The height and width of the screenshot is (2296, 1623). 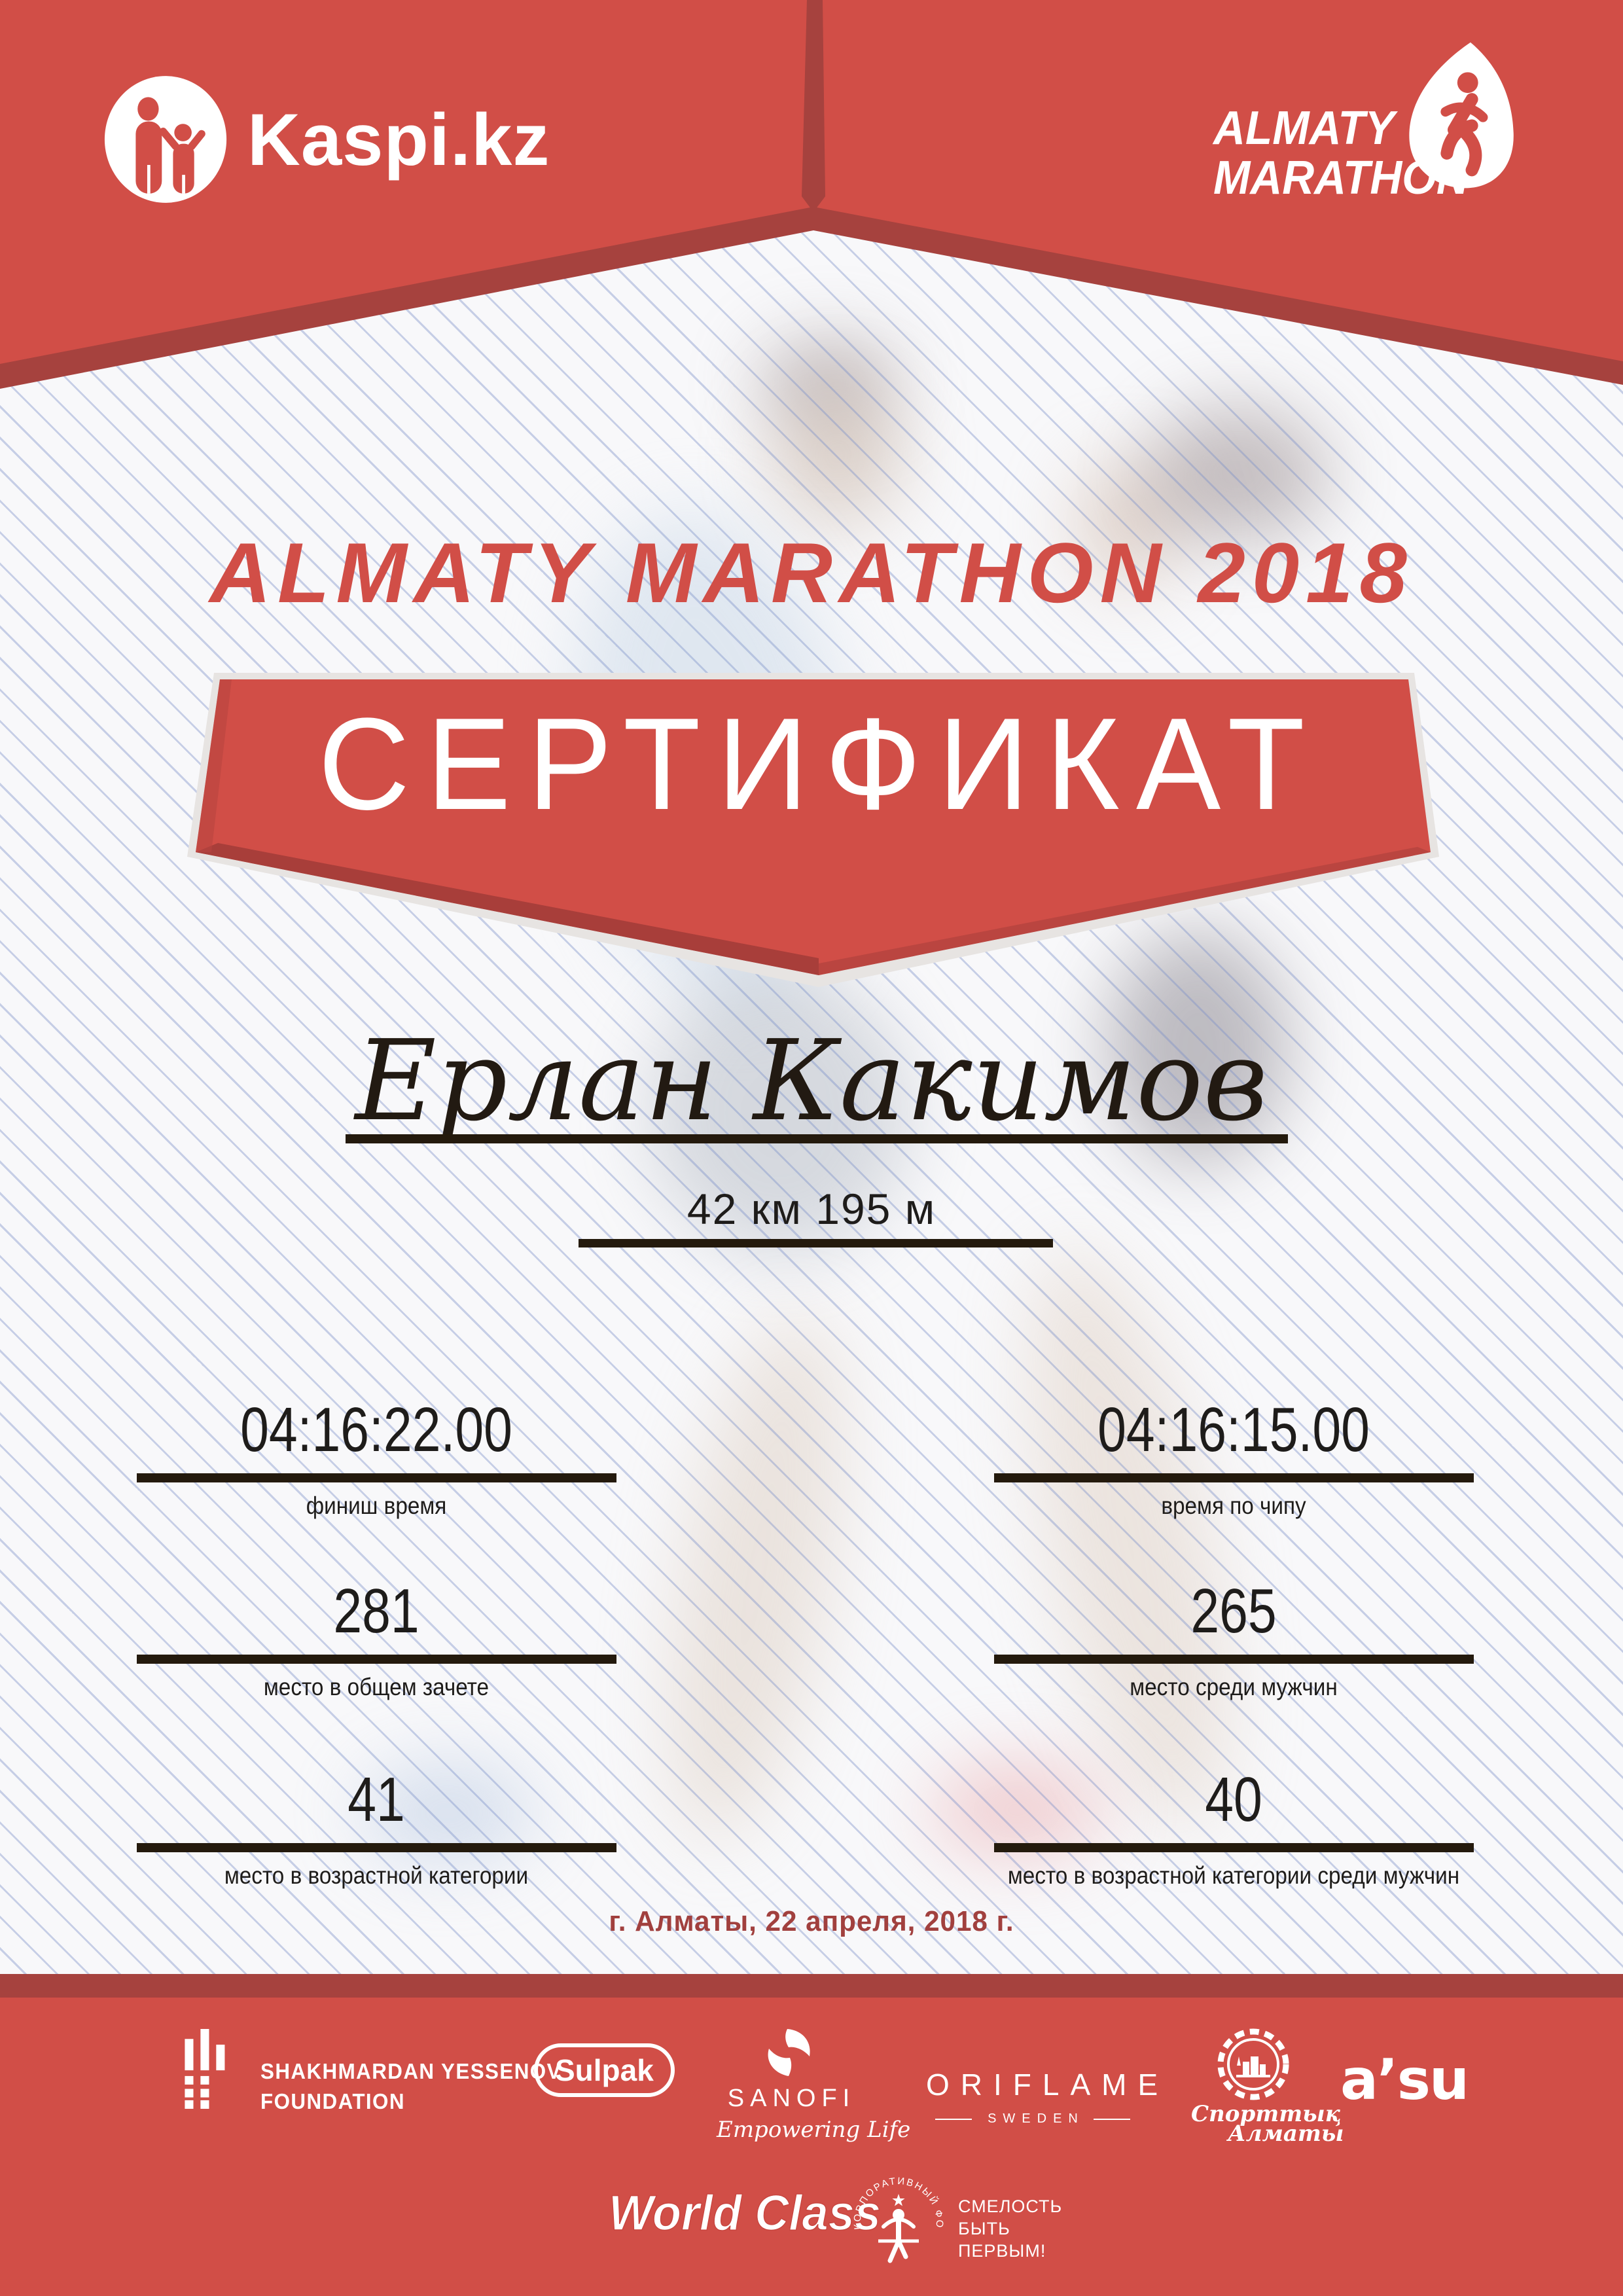 I want to click on footer-dark-stripe, so click(x=811, y=1986).